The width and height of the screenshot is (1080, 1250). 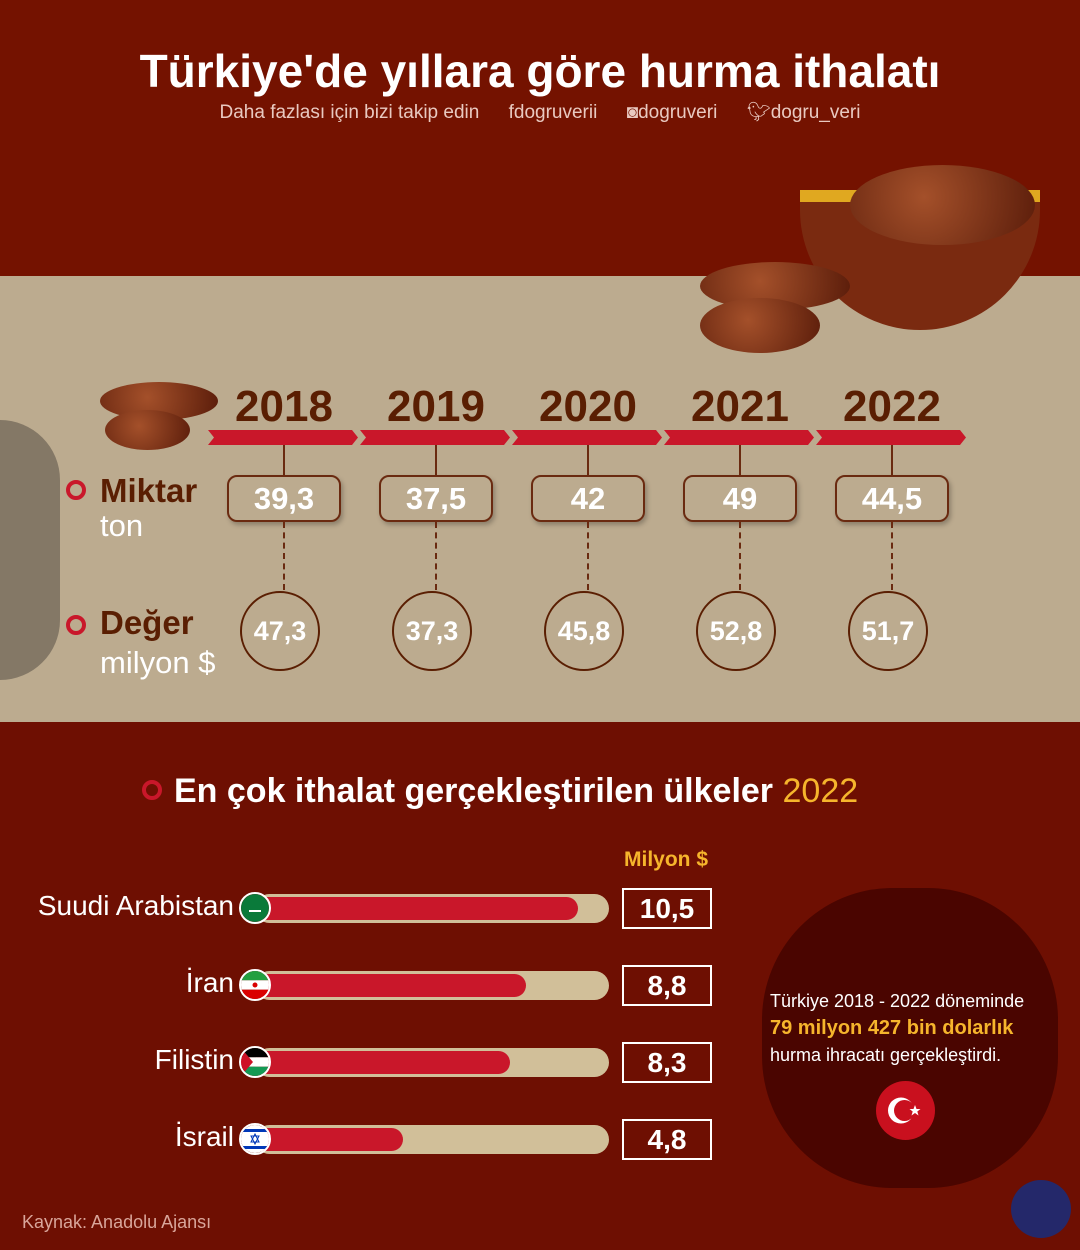 I want to click on deger-label: Değer, so click(x=147, y=622).